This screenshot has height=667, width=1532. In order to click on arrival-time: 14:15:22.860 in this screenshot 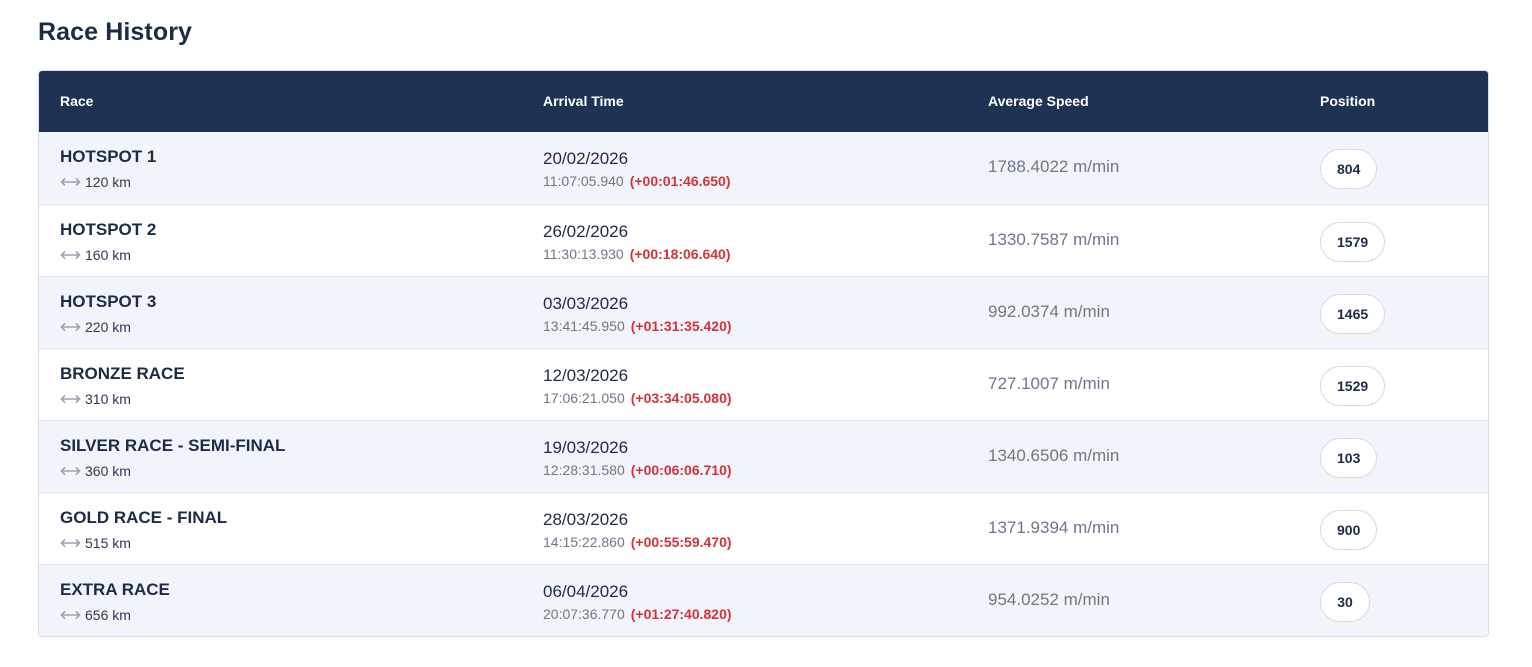, I will do `click(584, 542)`.